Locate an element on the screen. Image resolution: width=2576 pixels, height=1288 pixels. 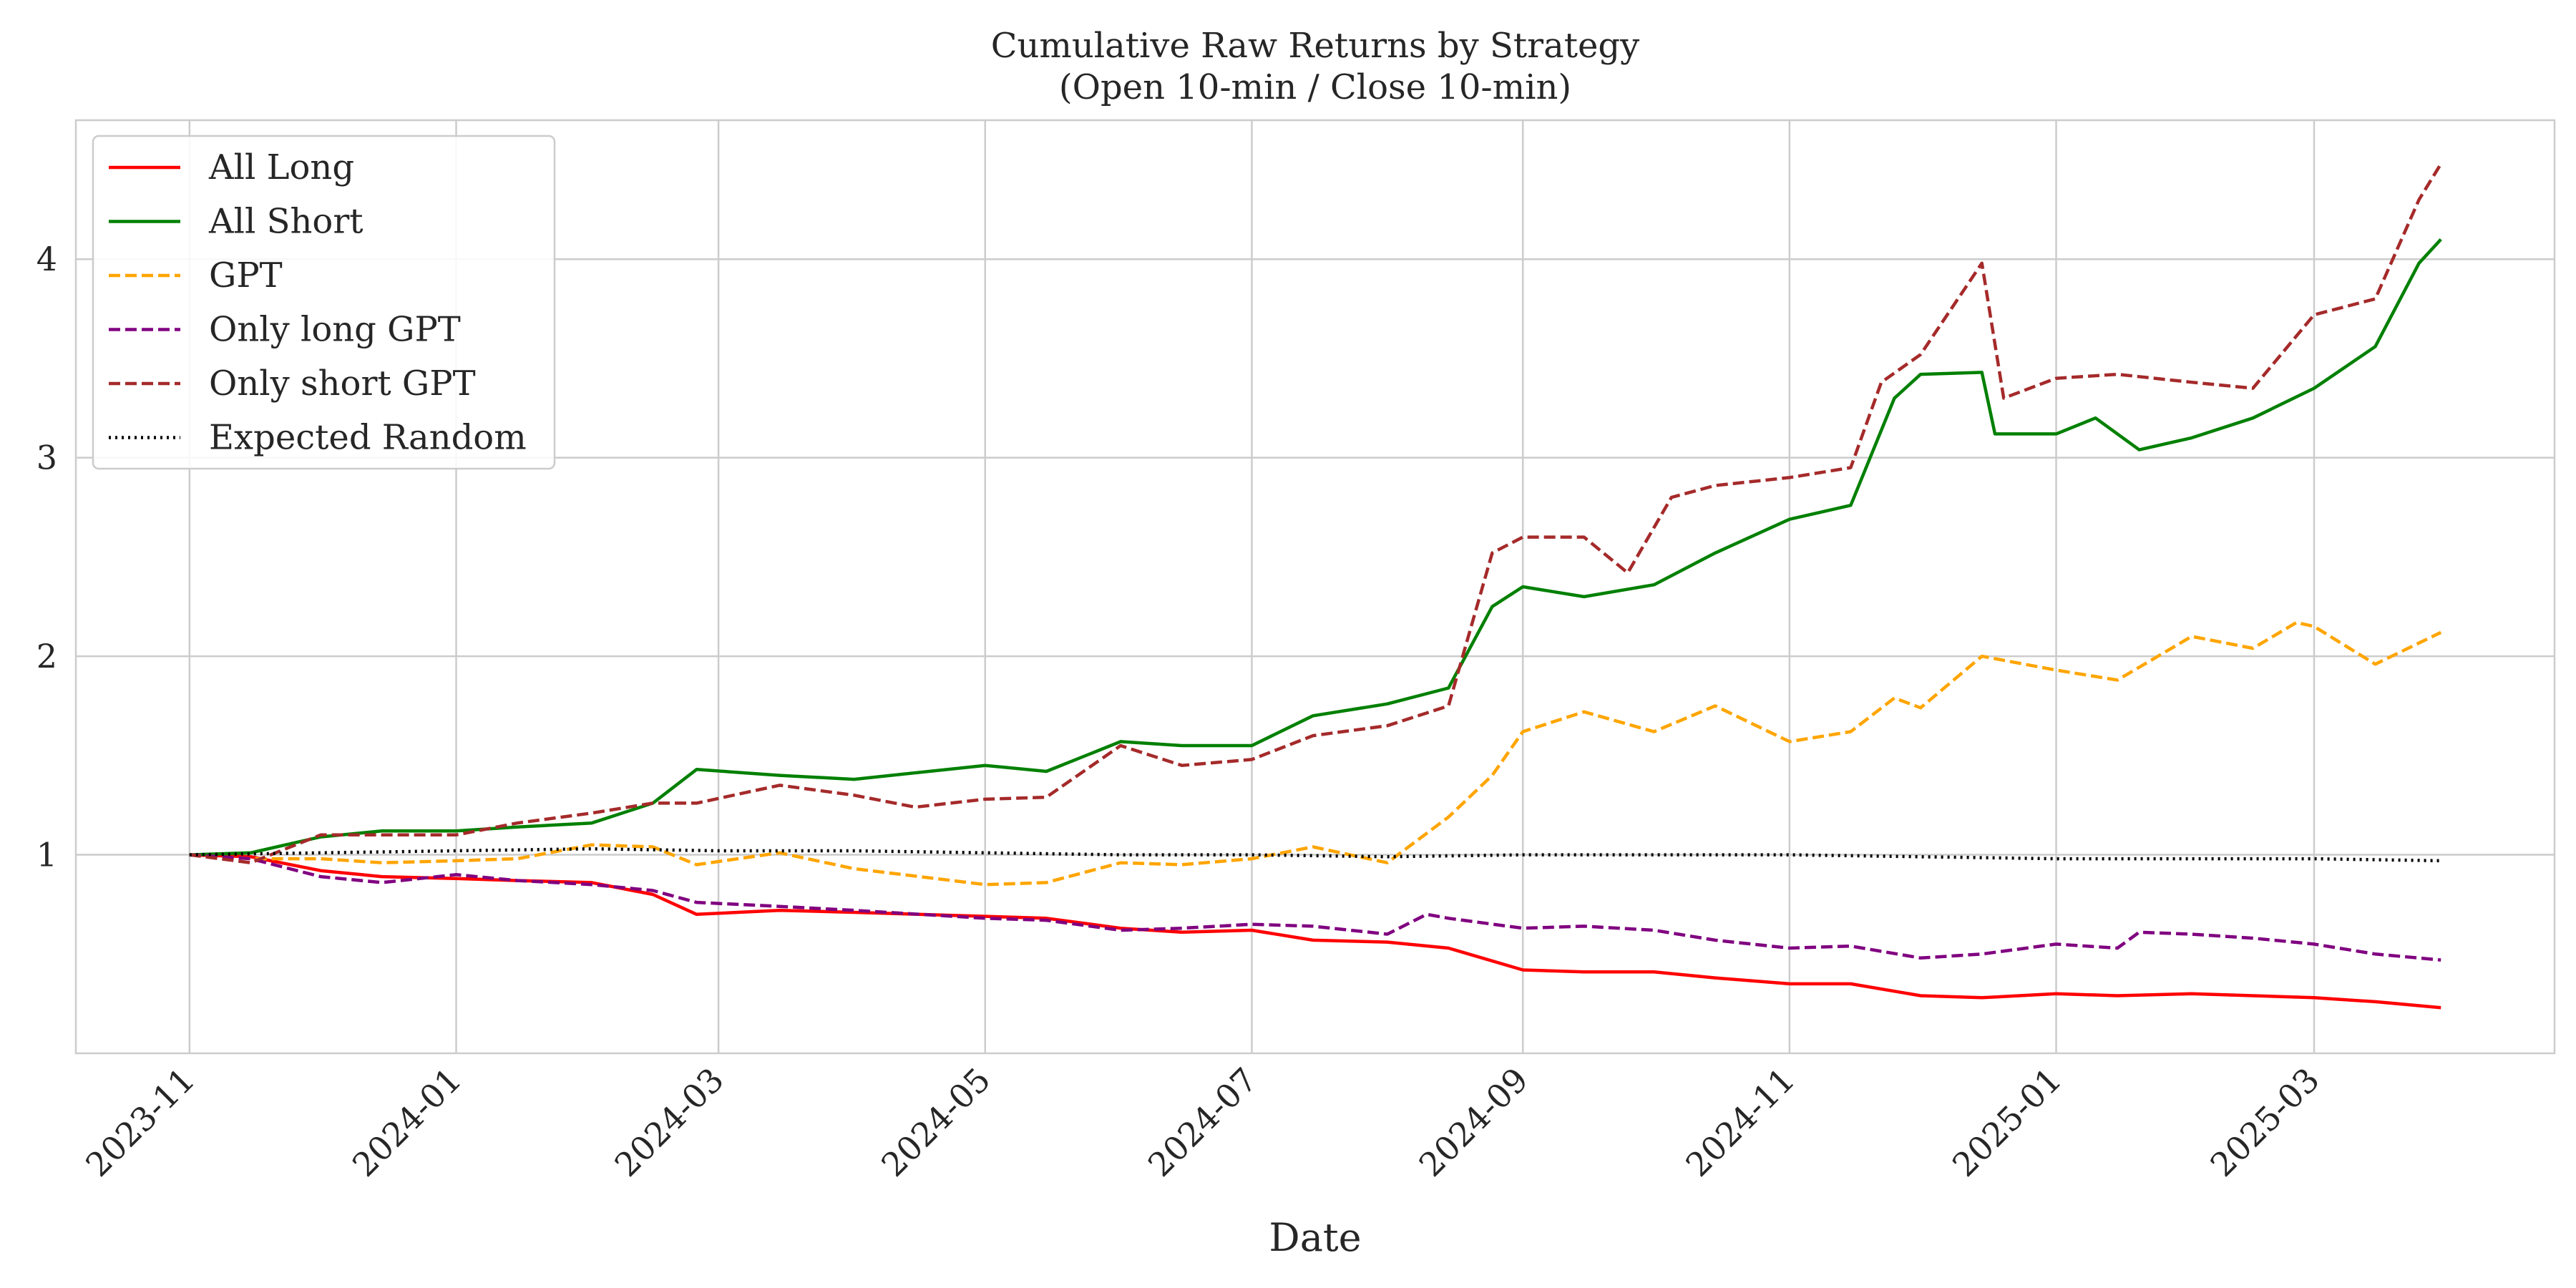
chart-subtitle: (Open 10-min / Close 10-min) is located at coordinates (1315, 87).